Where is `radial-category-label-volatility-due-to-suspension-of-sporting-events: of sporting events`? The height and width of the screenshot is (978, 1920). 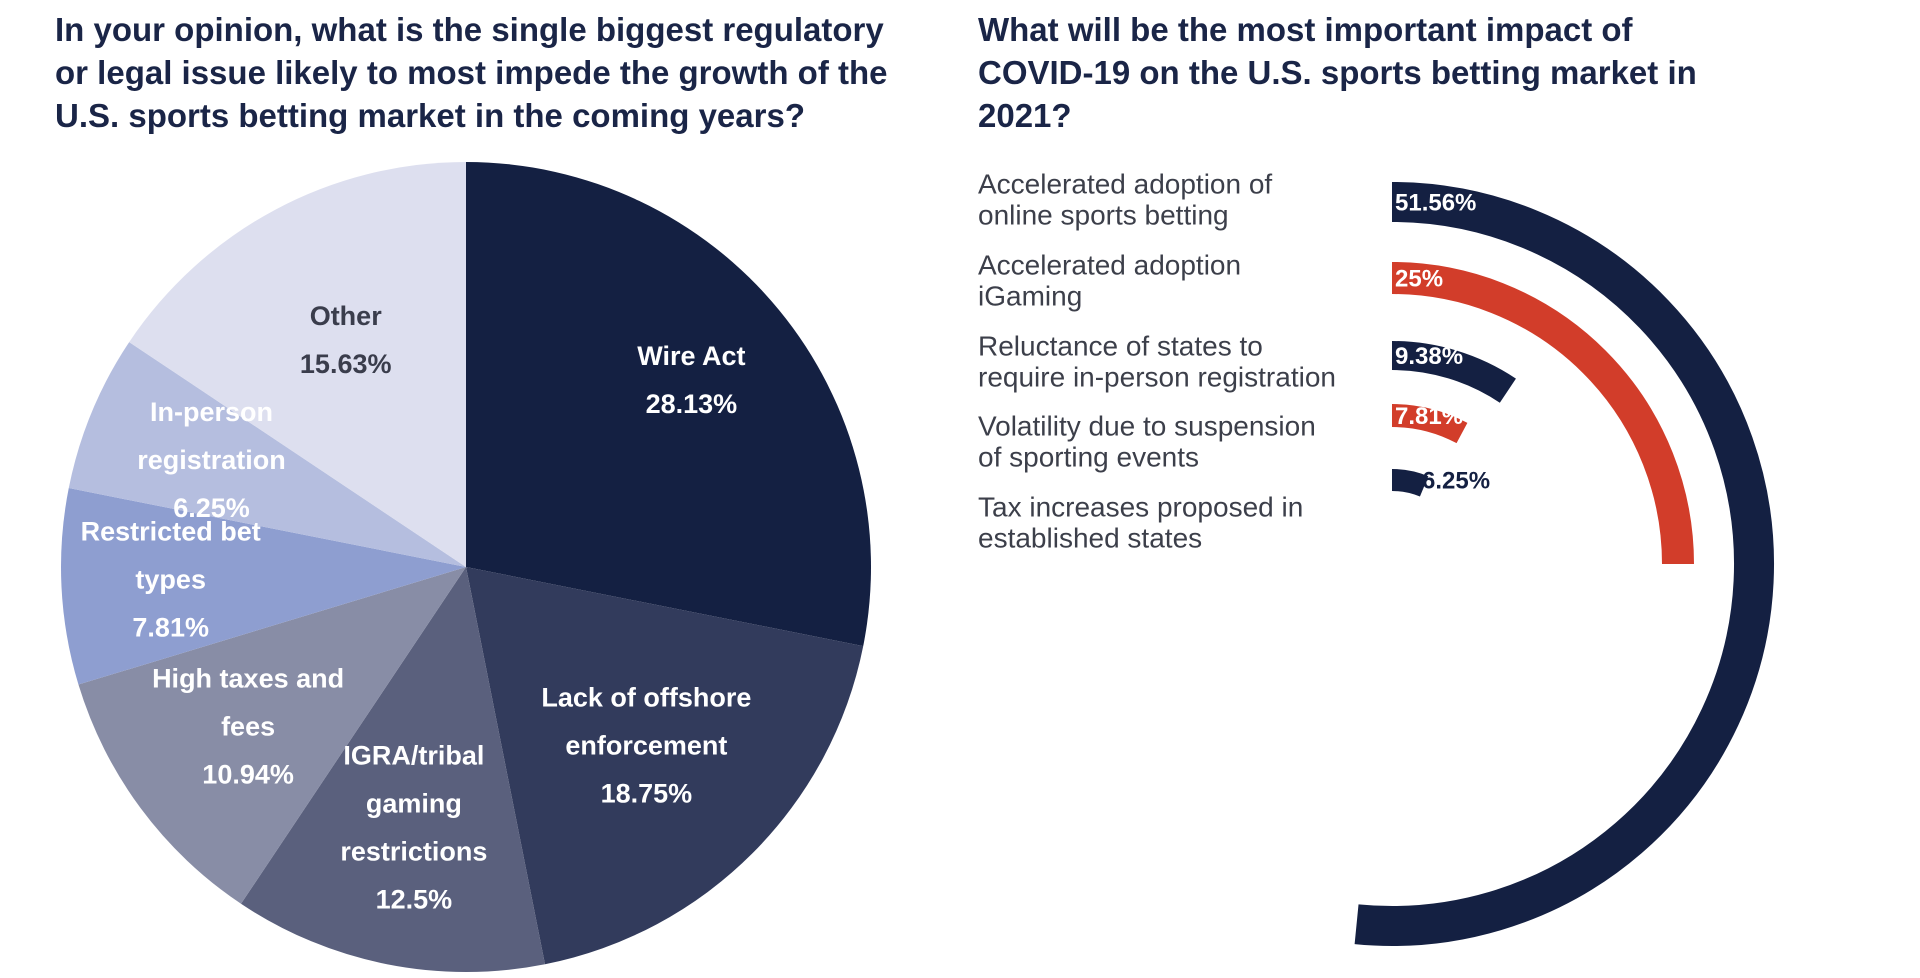
radial-category-label-volatility-due-to-suspension-of-sporting-events: of sporting events is located at coordinates (1088, 456).